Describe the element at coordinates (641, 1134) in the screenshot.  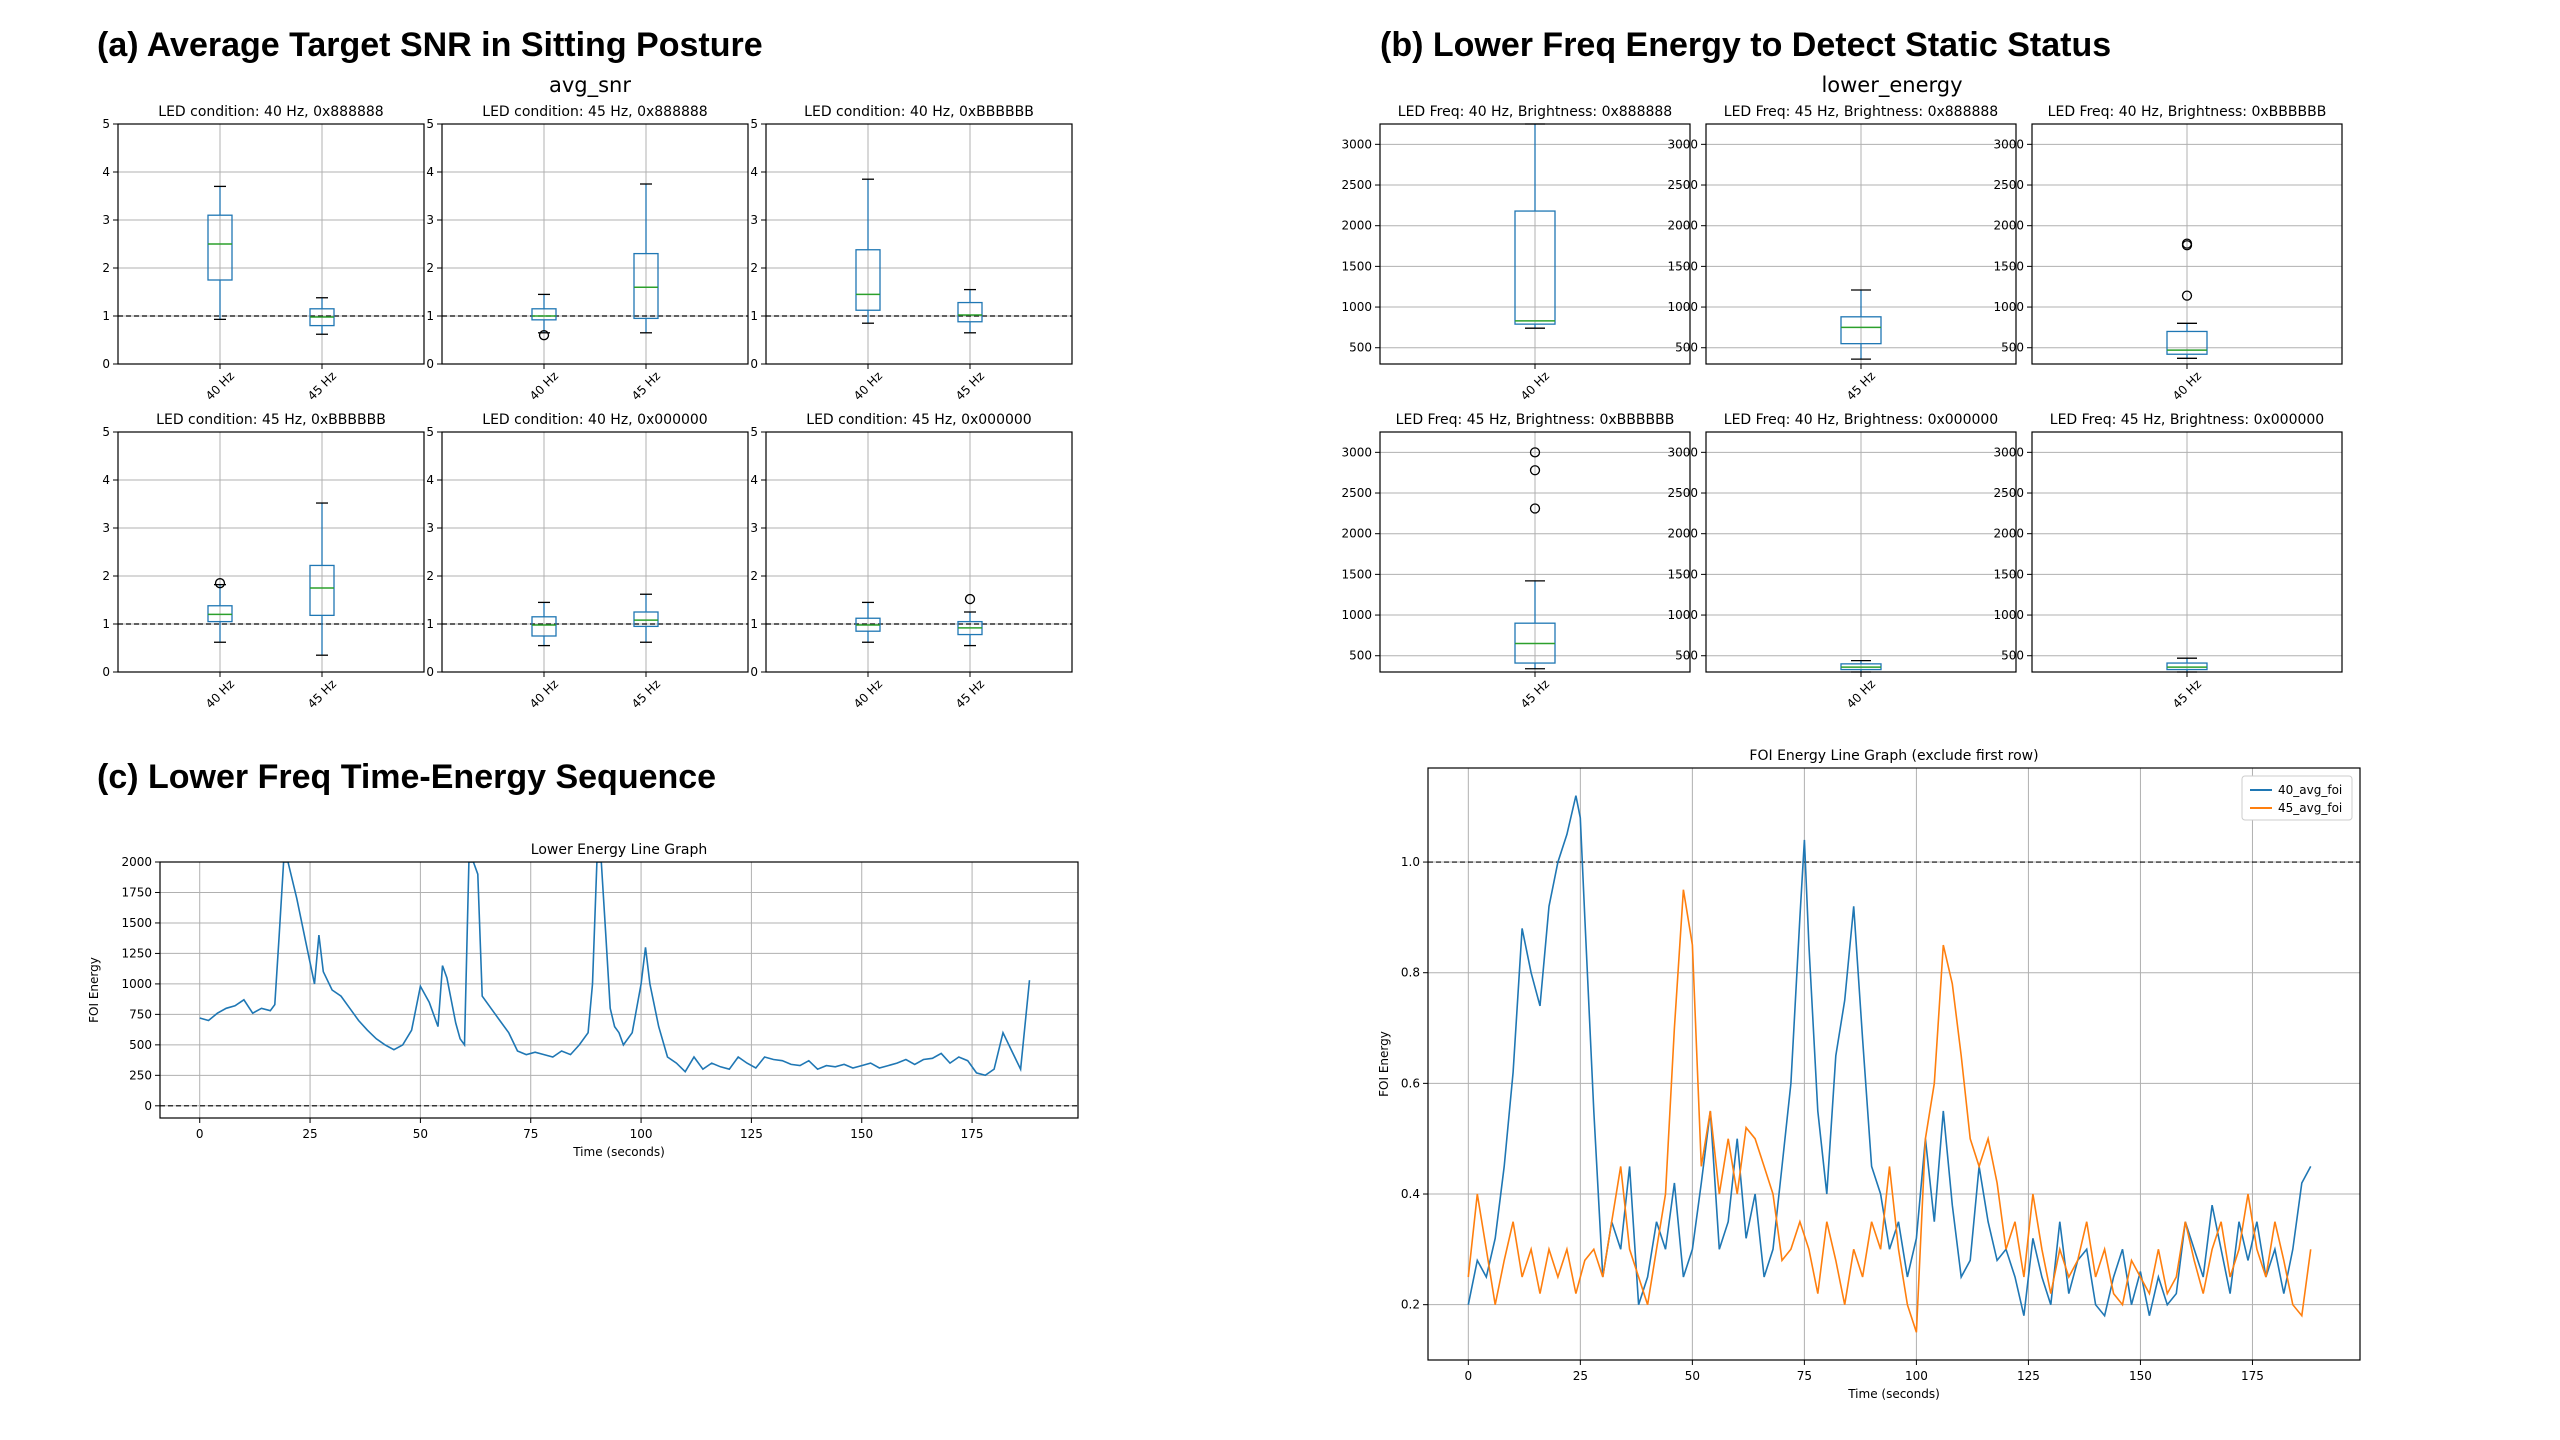
I see `x-tick-label: 100` at that location.